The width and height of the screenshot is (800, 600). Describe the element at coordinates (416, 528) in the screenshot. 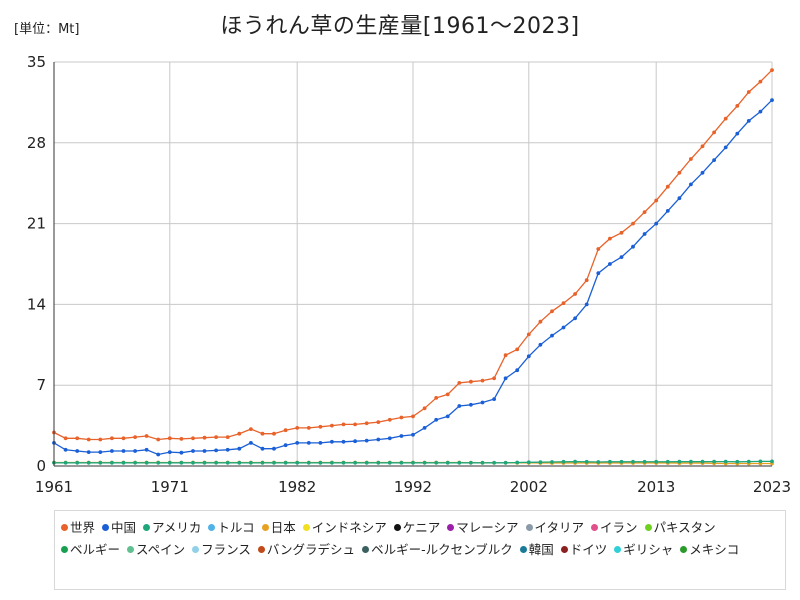

I see `legend-item: ケニア` at that location.